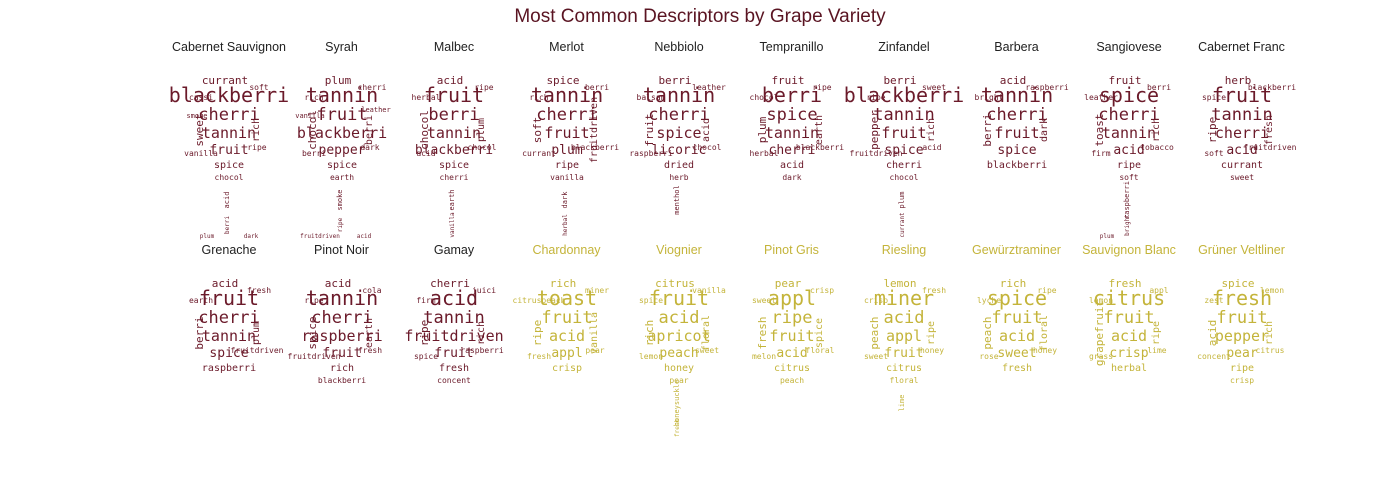 The height and width of the screenshot is (490, 1400). Describe the element at coordinates (904, 47) in the screenshot. I see `panel-title: Zinfandel` at that location.